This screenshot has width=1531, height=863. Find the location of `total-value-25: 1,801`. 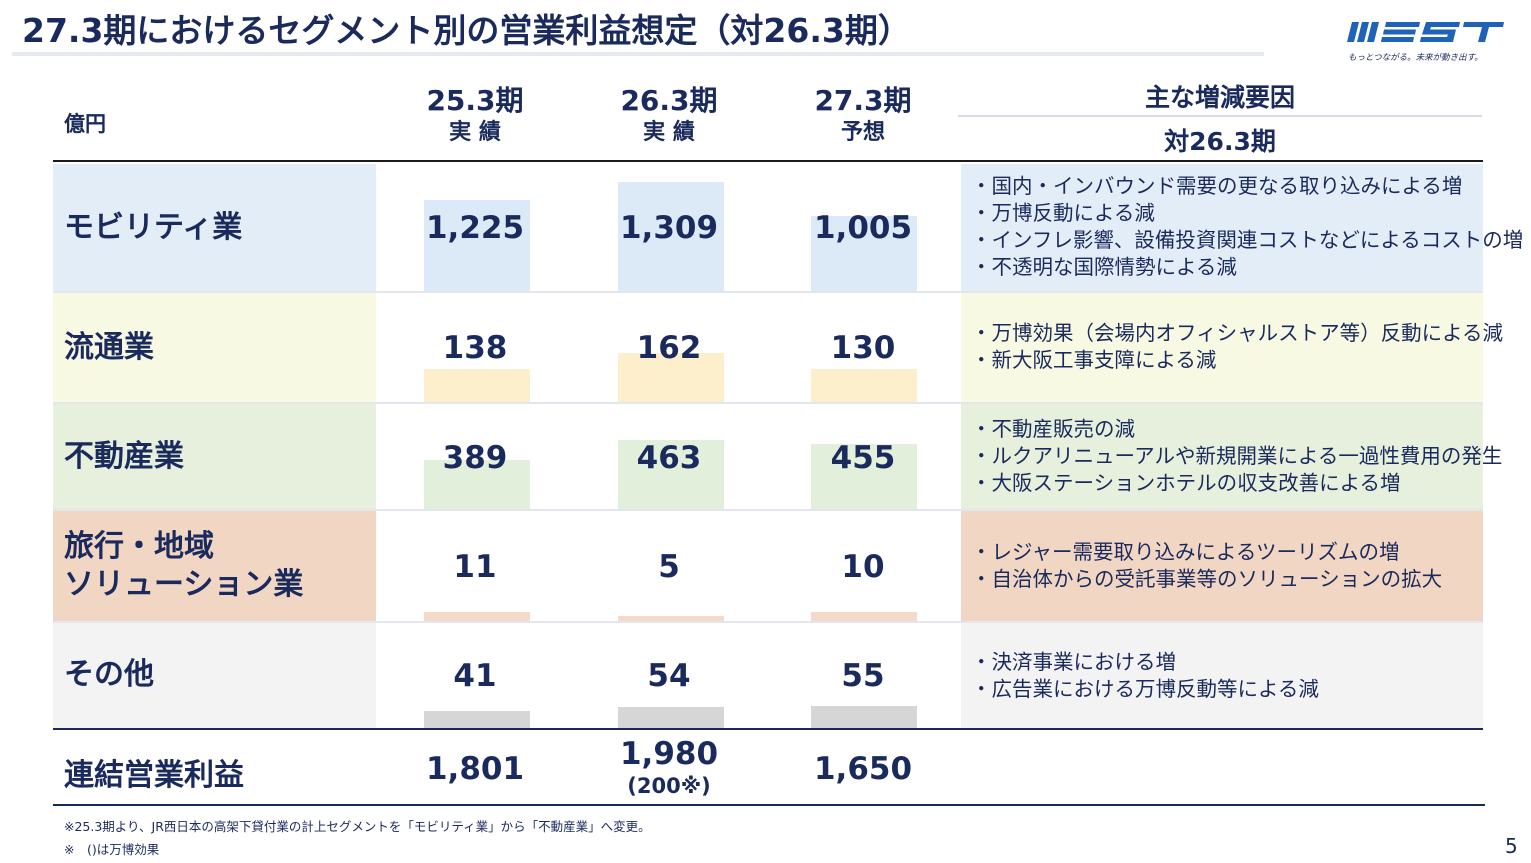

total-value-25: 1,801 is located at coordinates (475, 769).